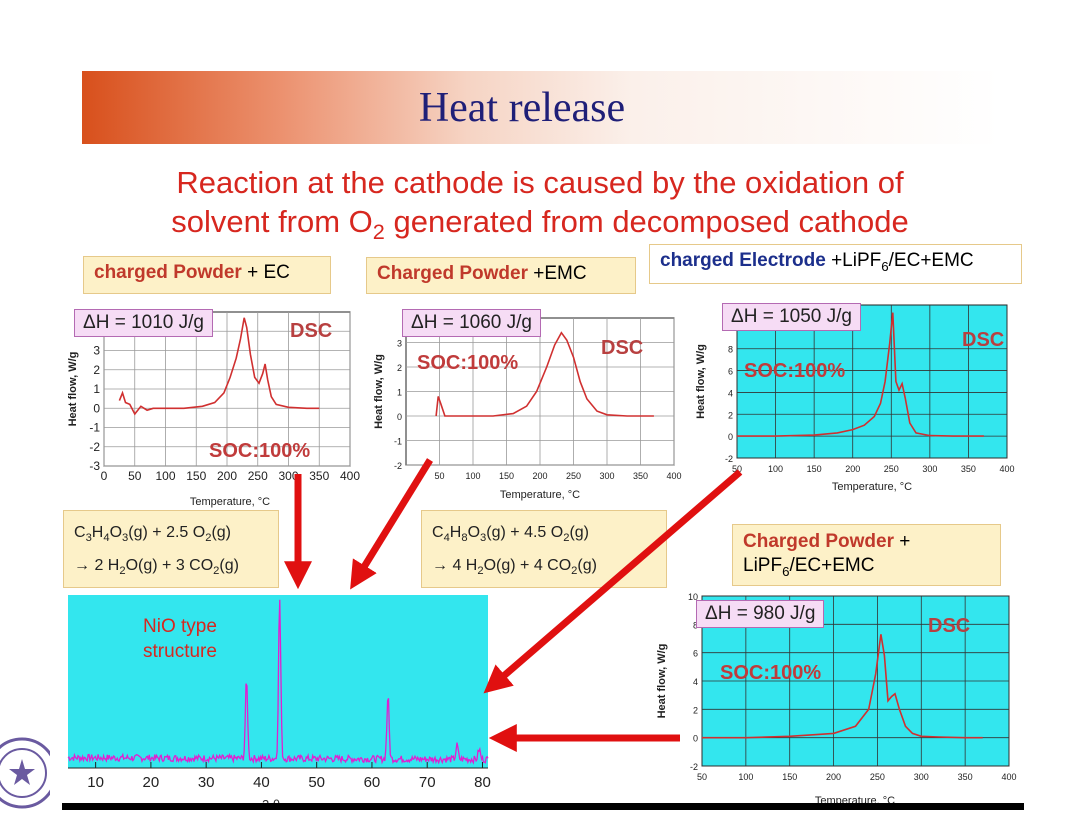 Image resolution: width=1080 pixels, height=813 pixels. I want to click on dsc2-y-tick-label: 3, so click(399, 344).